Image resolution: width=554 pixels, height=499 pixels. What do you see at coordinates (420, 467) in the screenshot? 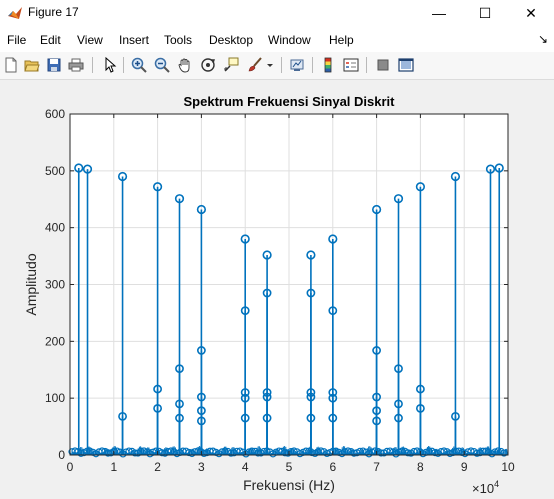
I see `x-tick-label: 8` at bounding box center [420, 467].